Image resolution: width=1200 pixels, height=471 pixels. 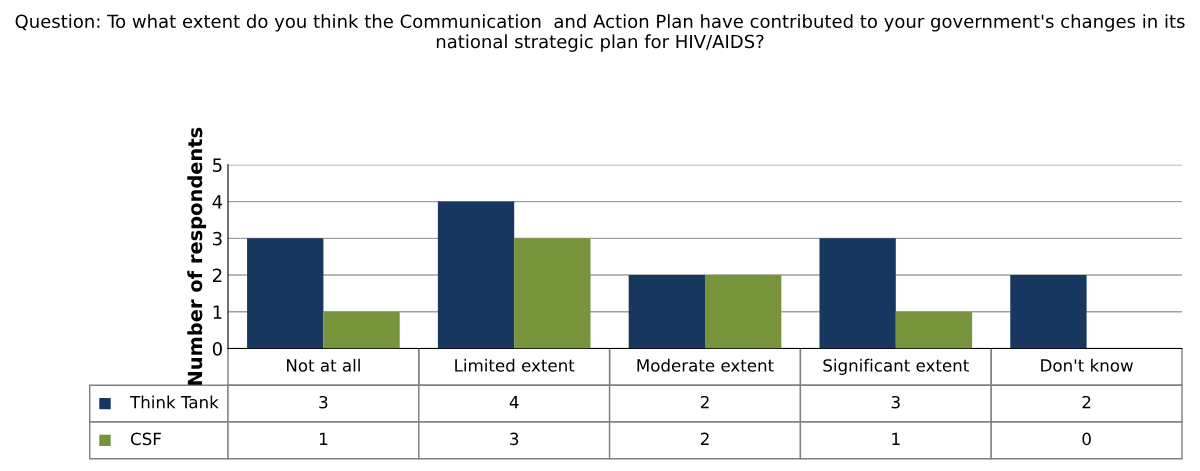 I want to click on x-tick-label: Moderate extent, so click(x=705, y=365).